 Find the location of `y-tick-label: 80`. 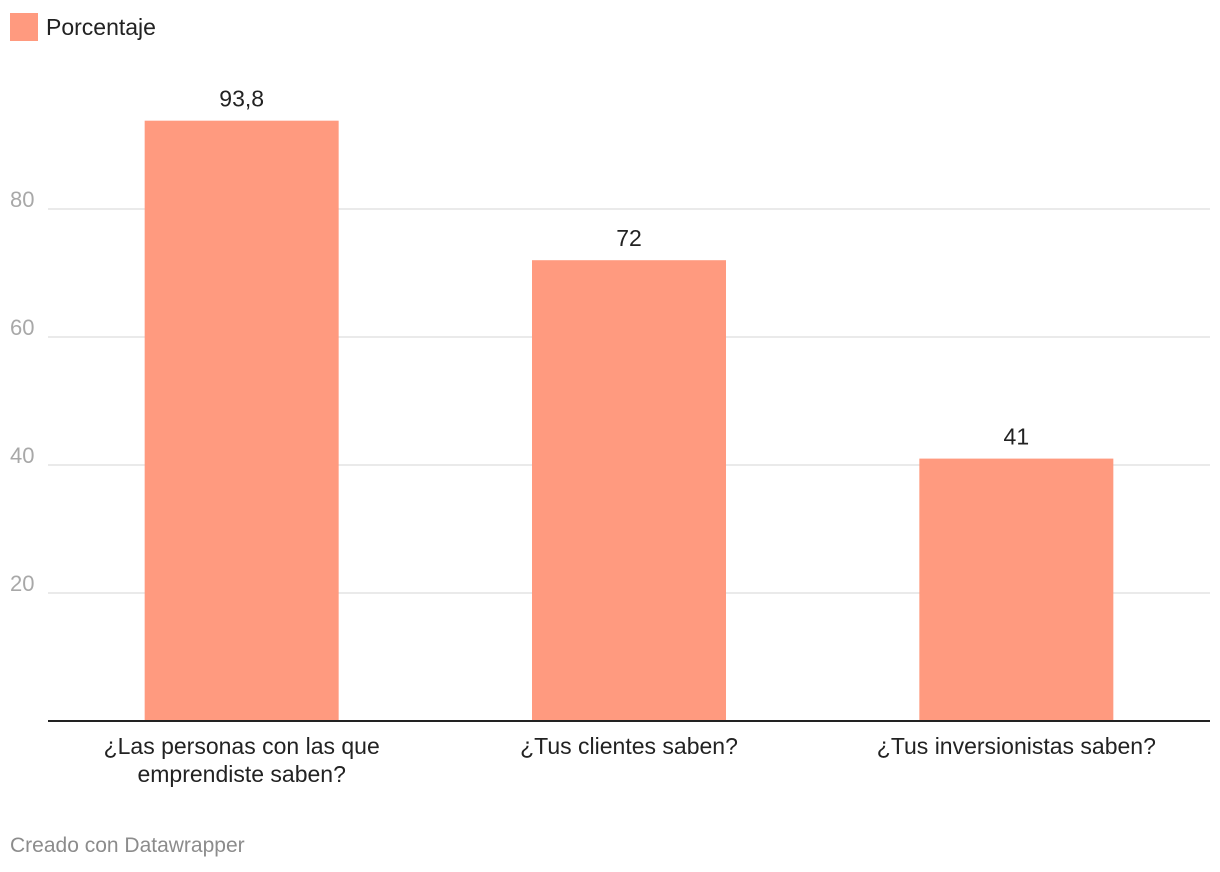

y-tick-label: 80 is located at coordinates (22, 199).